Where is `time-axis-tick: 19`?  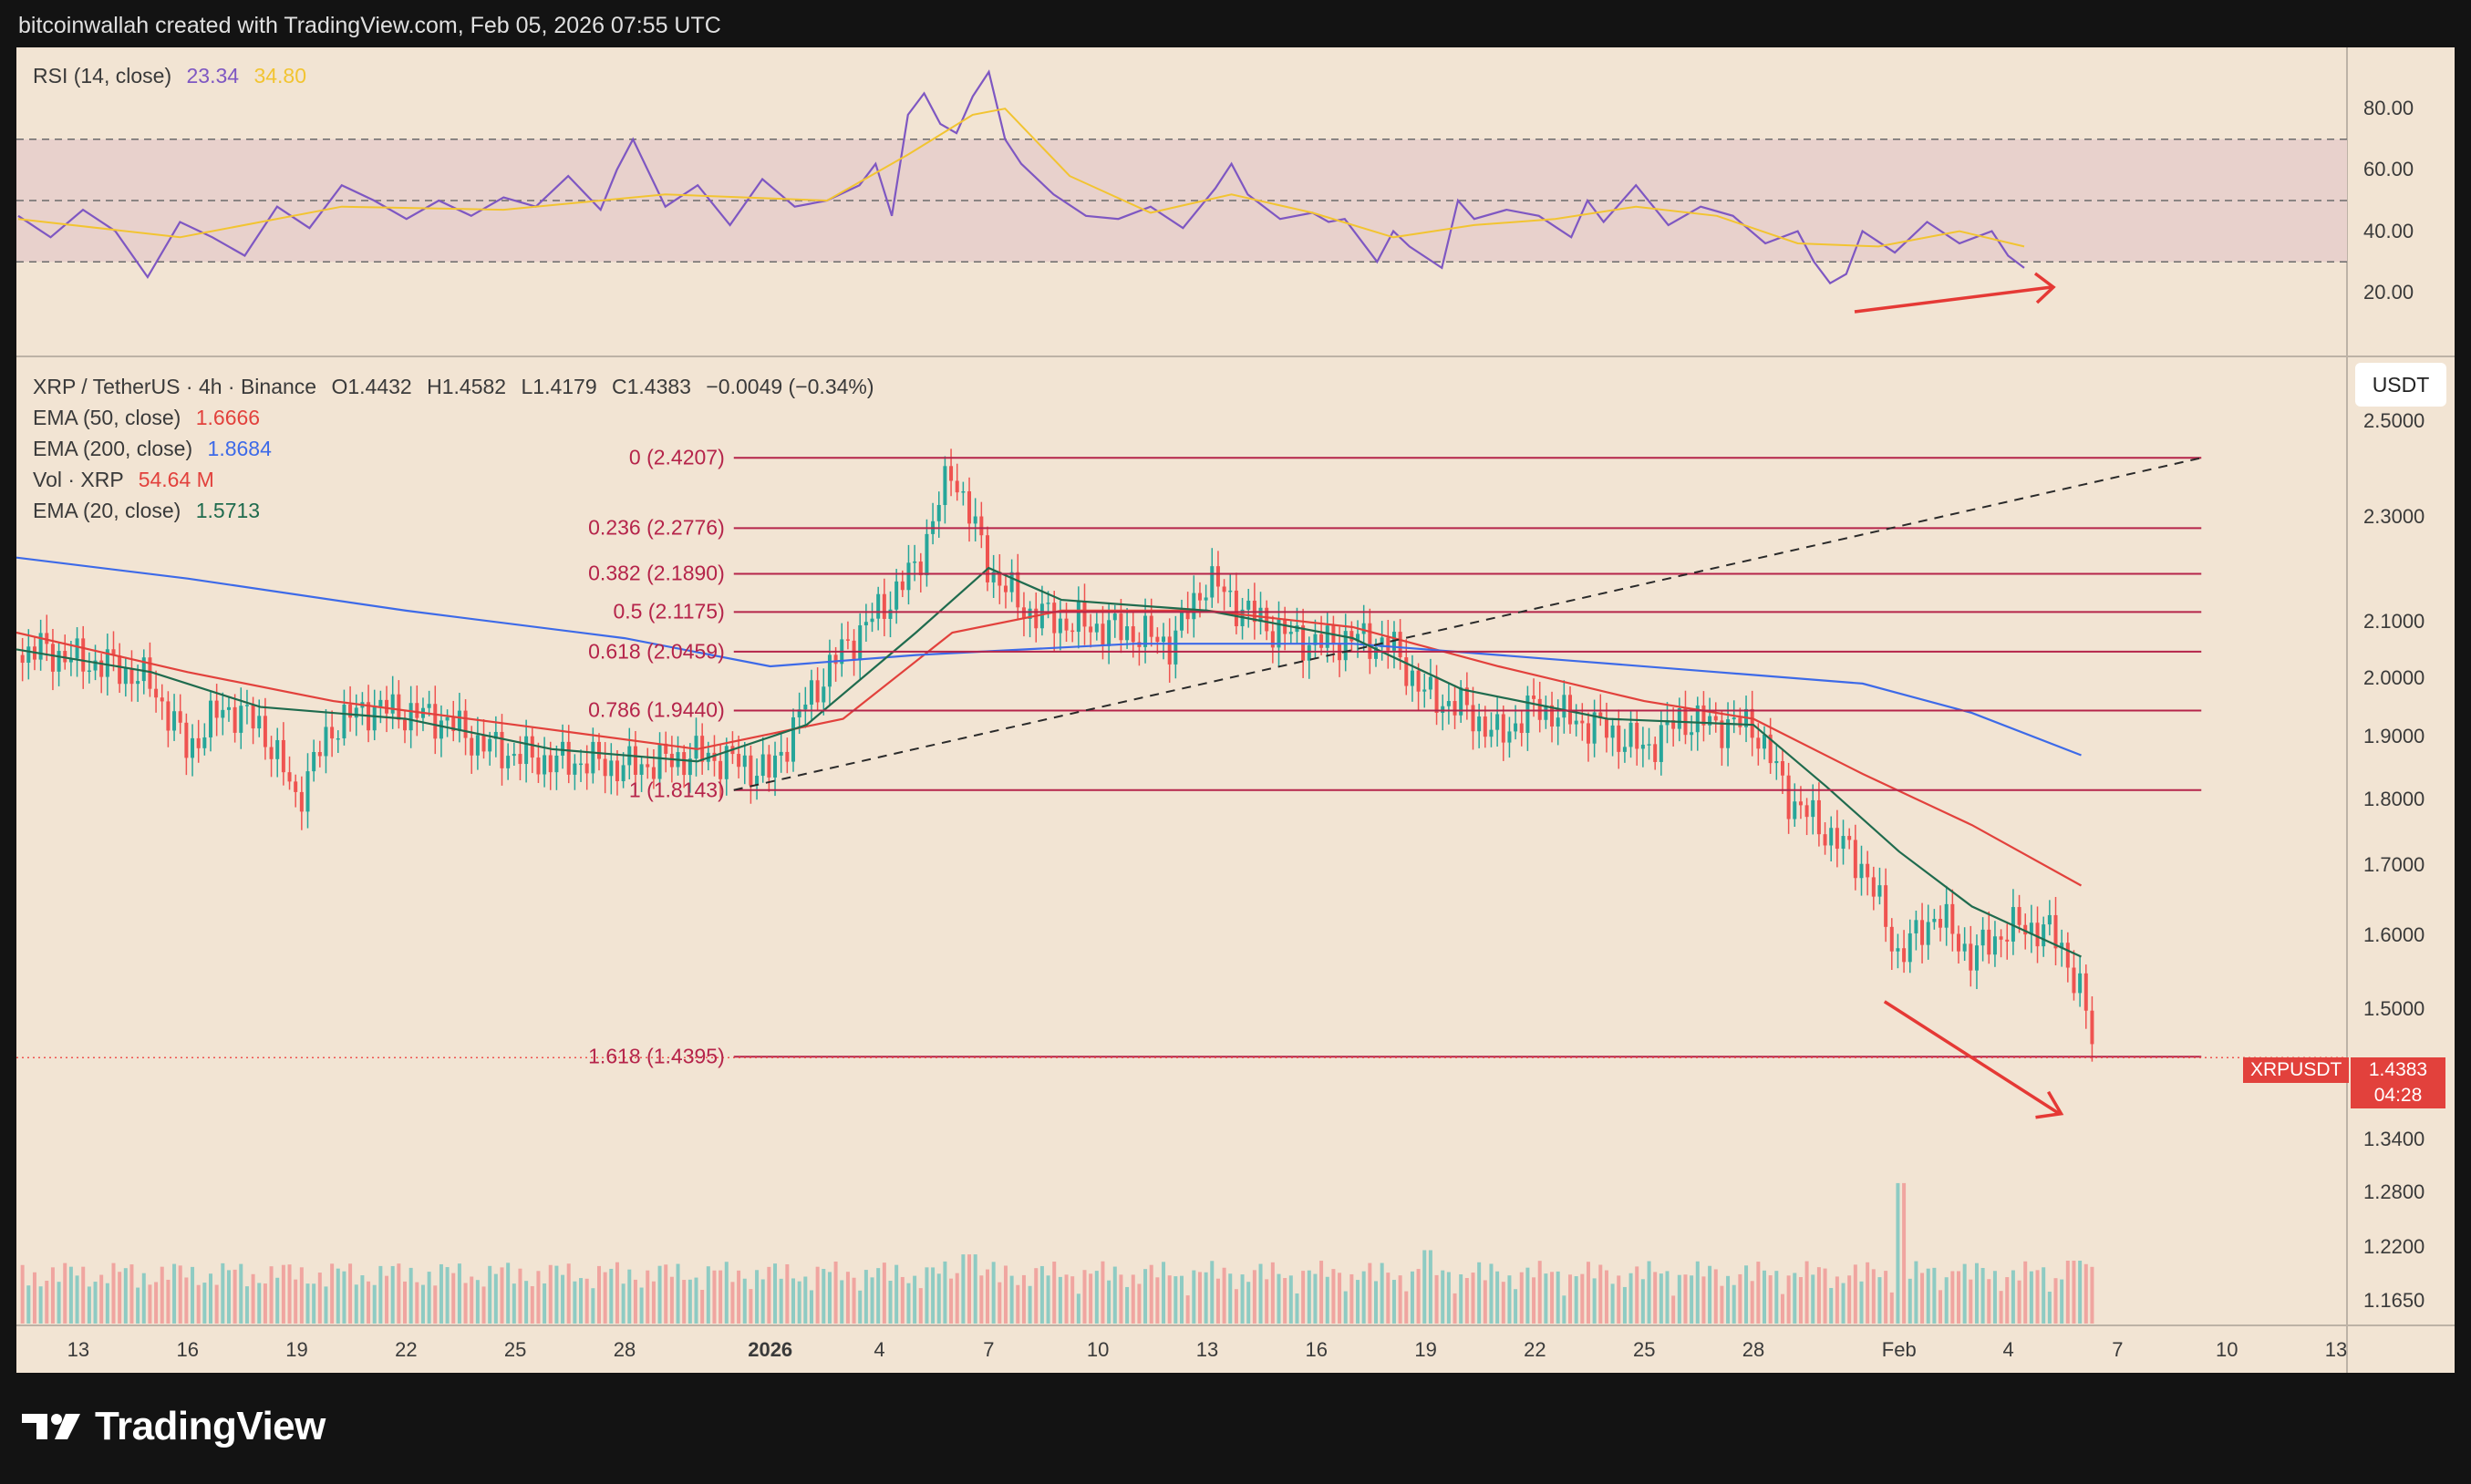 time-axis-tick: 19 is located at coordinates (297, 1349).